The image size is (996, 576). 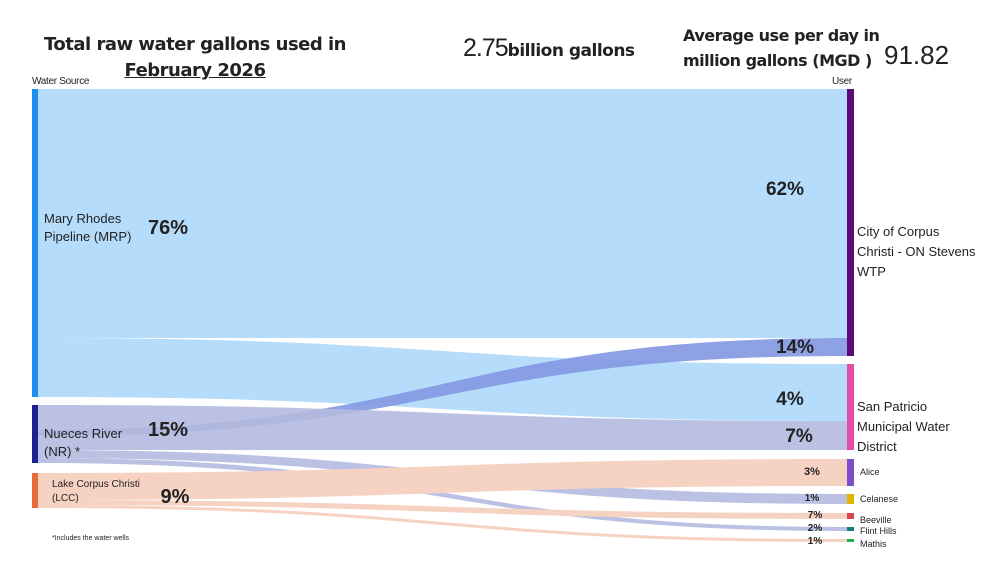 What do you see at coordinates (35, 434) in the screenshot?
I see `source-node-NR` at bounding box center [35, 434].